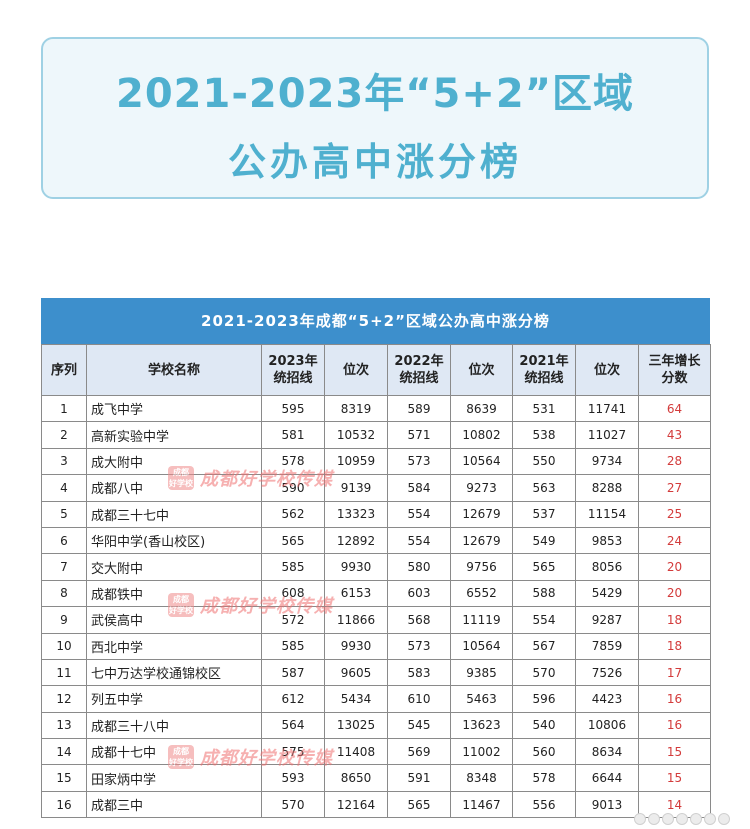  I want to click on watermark-text: 成都好学校传媒, so click(266, 606).